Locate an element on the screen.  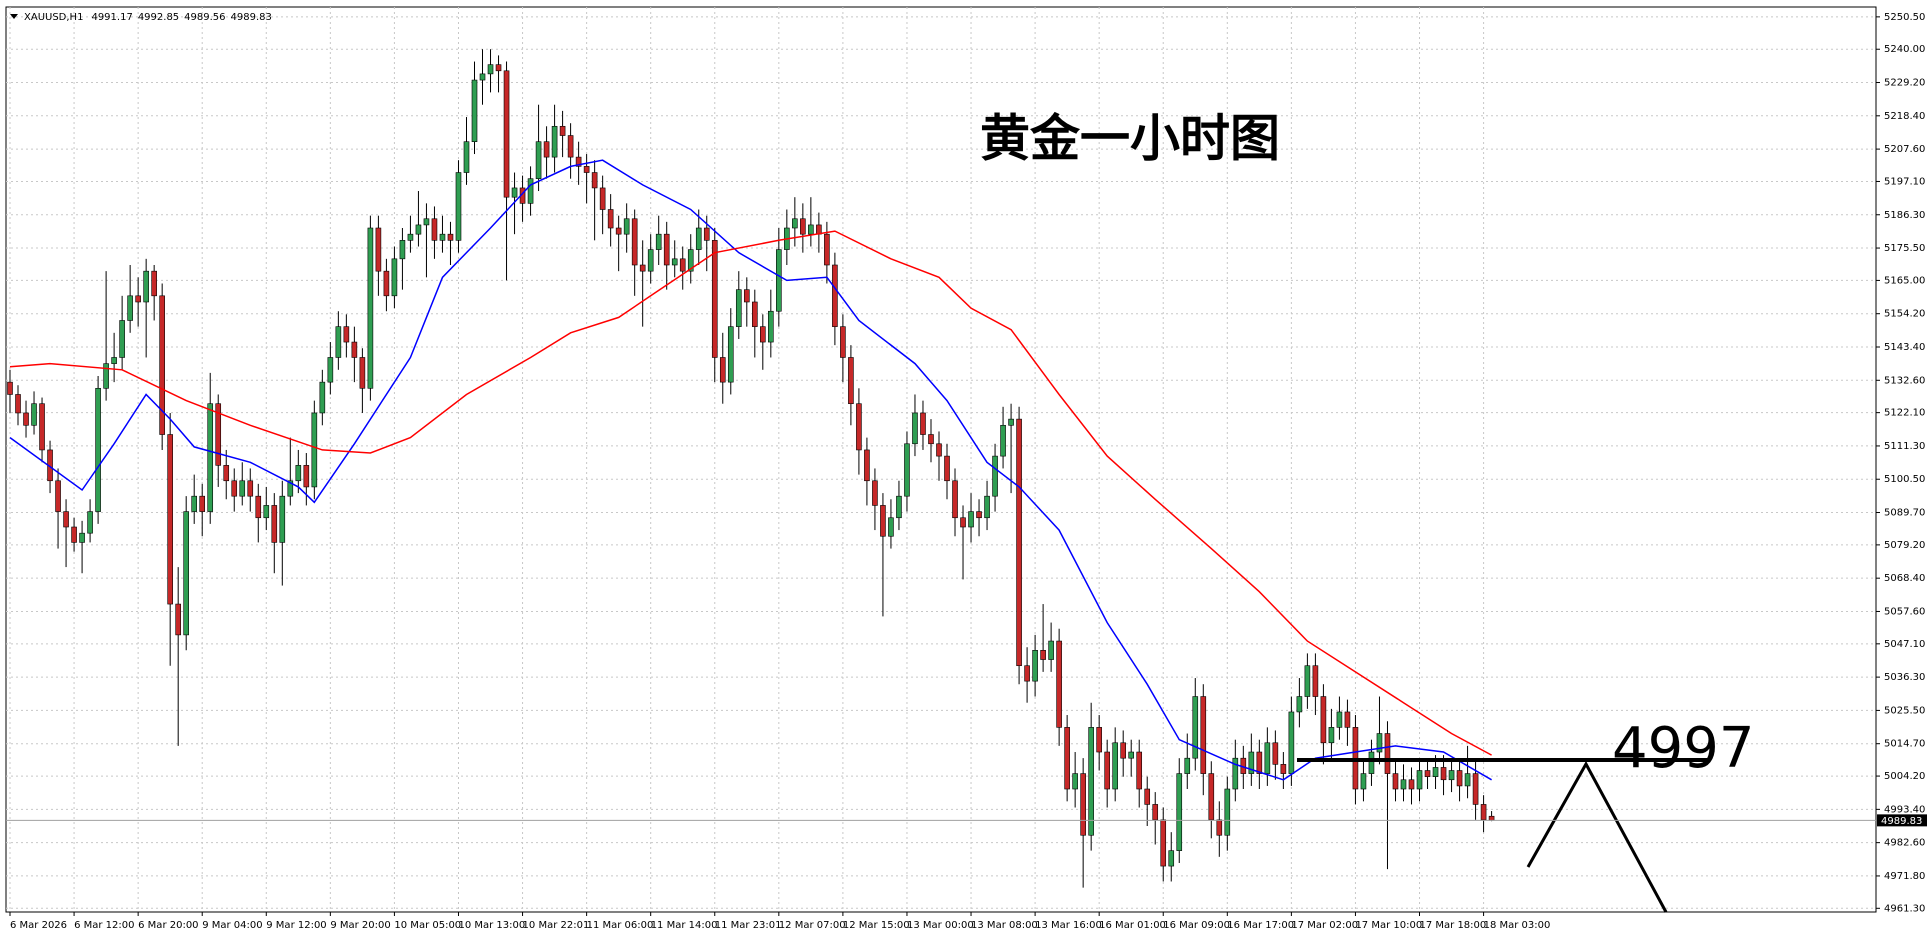
y-tick-label: 5154.20 is located at coordinates (1904, 314).